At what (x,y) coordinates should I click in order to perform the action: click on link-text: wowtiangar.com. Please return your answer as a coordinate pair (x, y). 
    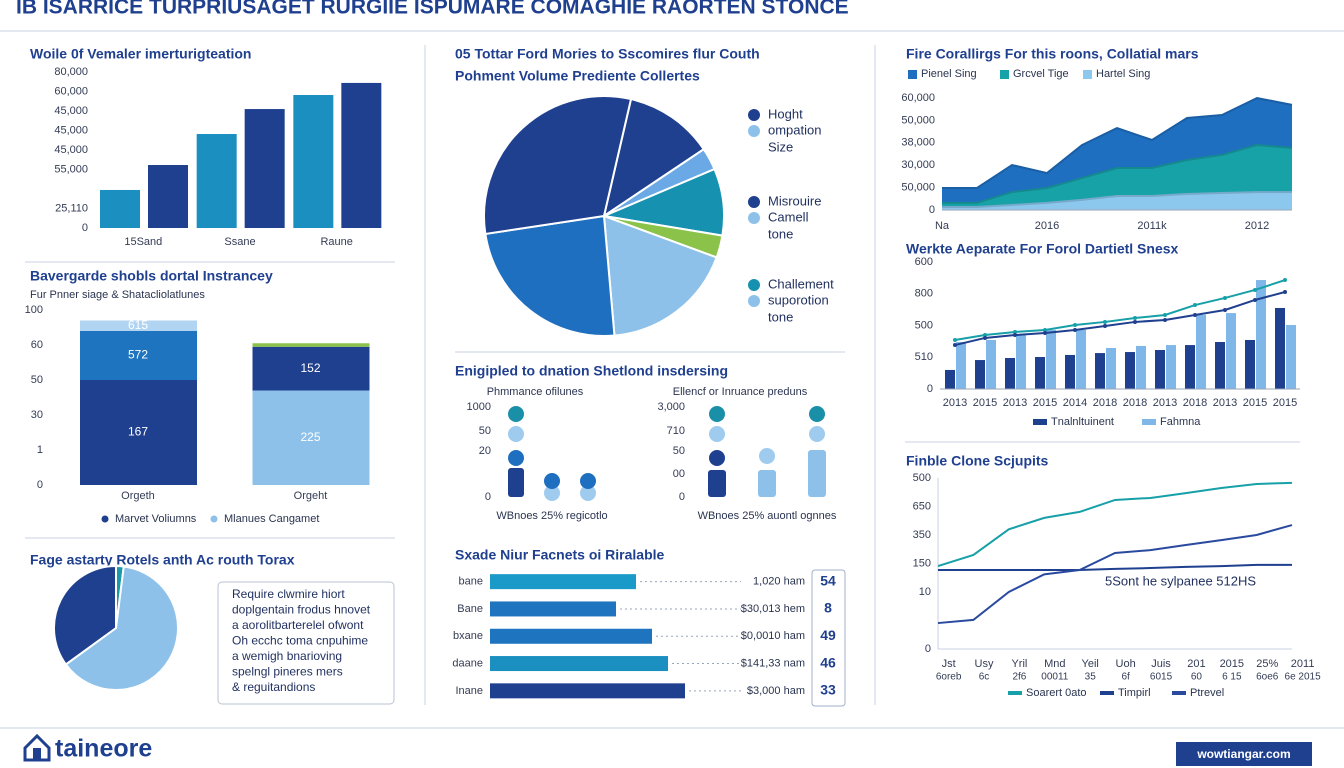
    Looking at the image, I should click on (1243, 754).